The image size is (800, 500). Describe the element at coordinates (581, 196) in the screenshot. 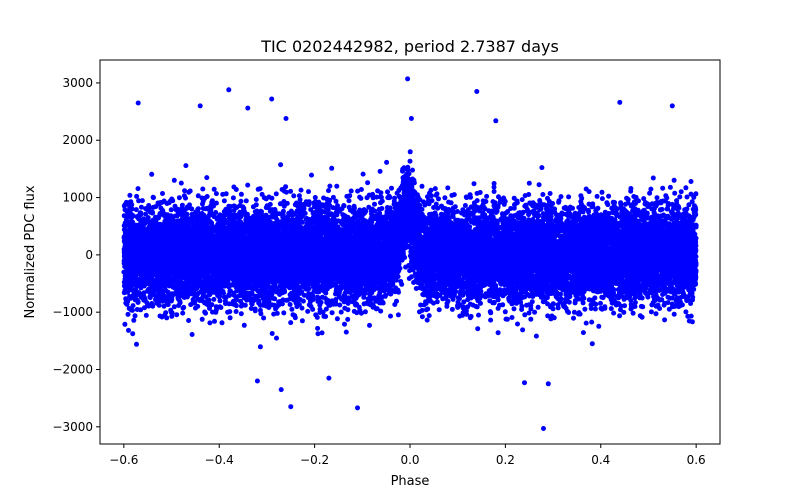

I see `data-point-1966` at that location.